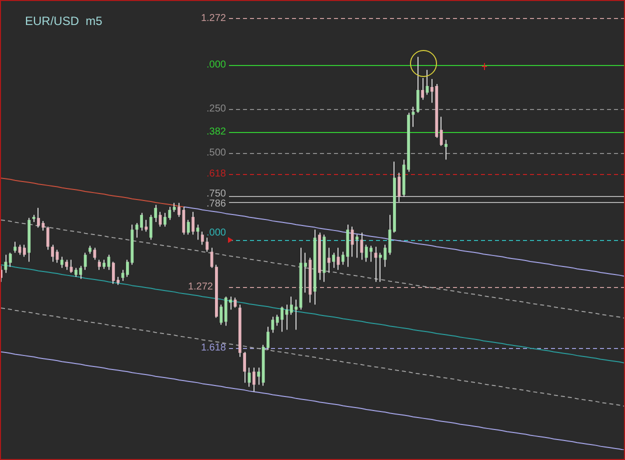  What do you see at coordinates (216, 109) in the screenshot?
I see `annotation: .250` at bounding box center [216, 109].